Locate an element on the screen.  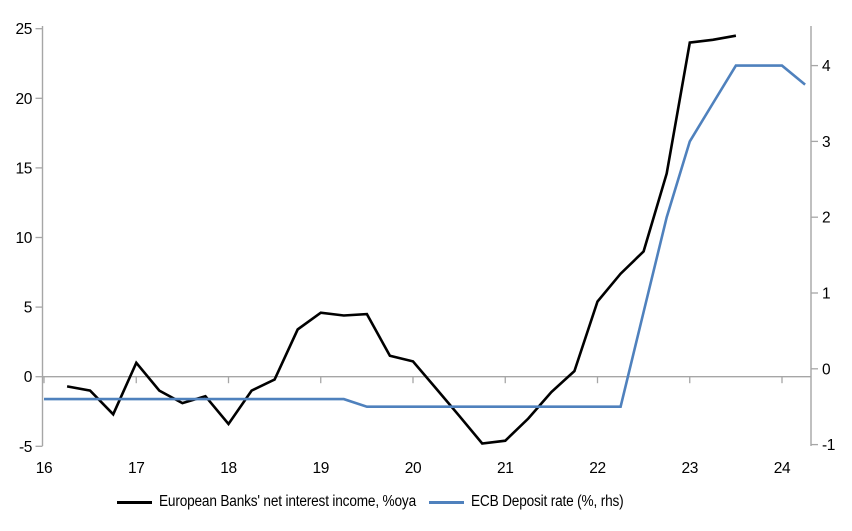
right-axis-tick-label: 2 is located at coordinates (826, 218).